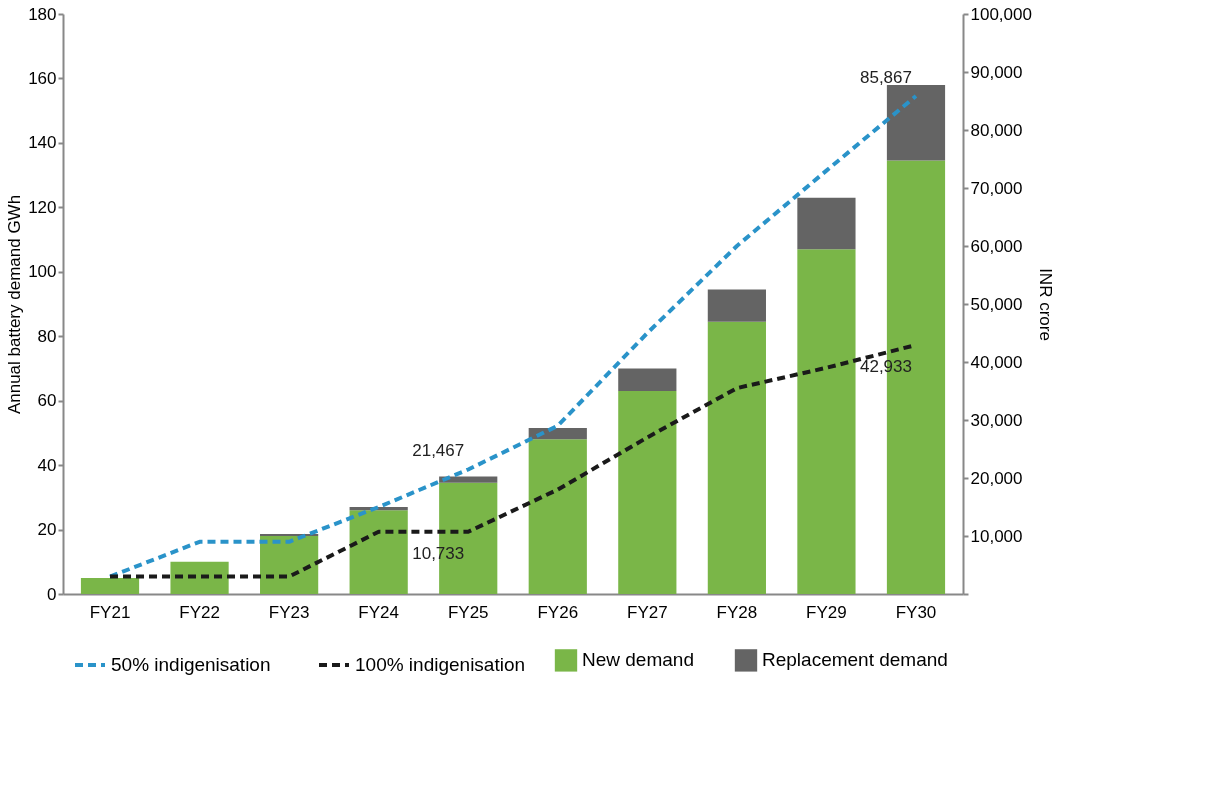  What do you see at coordinates (558, 612) in the screenshot?
I see `x-tick-label: FY26` at bounding box center [558, 612].